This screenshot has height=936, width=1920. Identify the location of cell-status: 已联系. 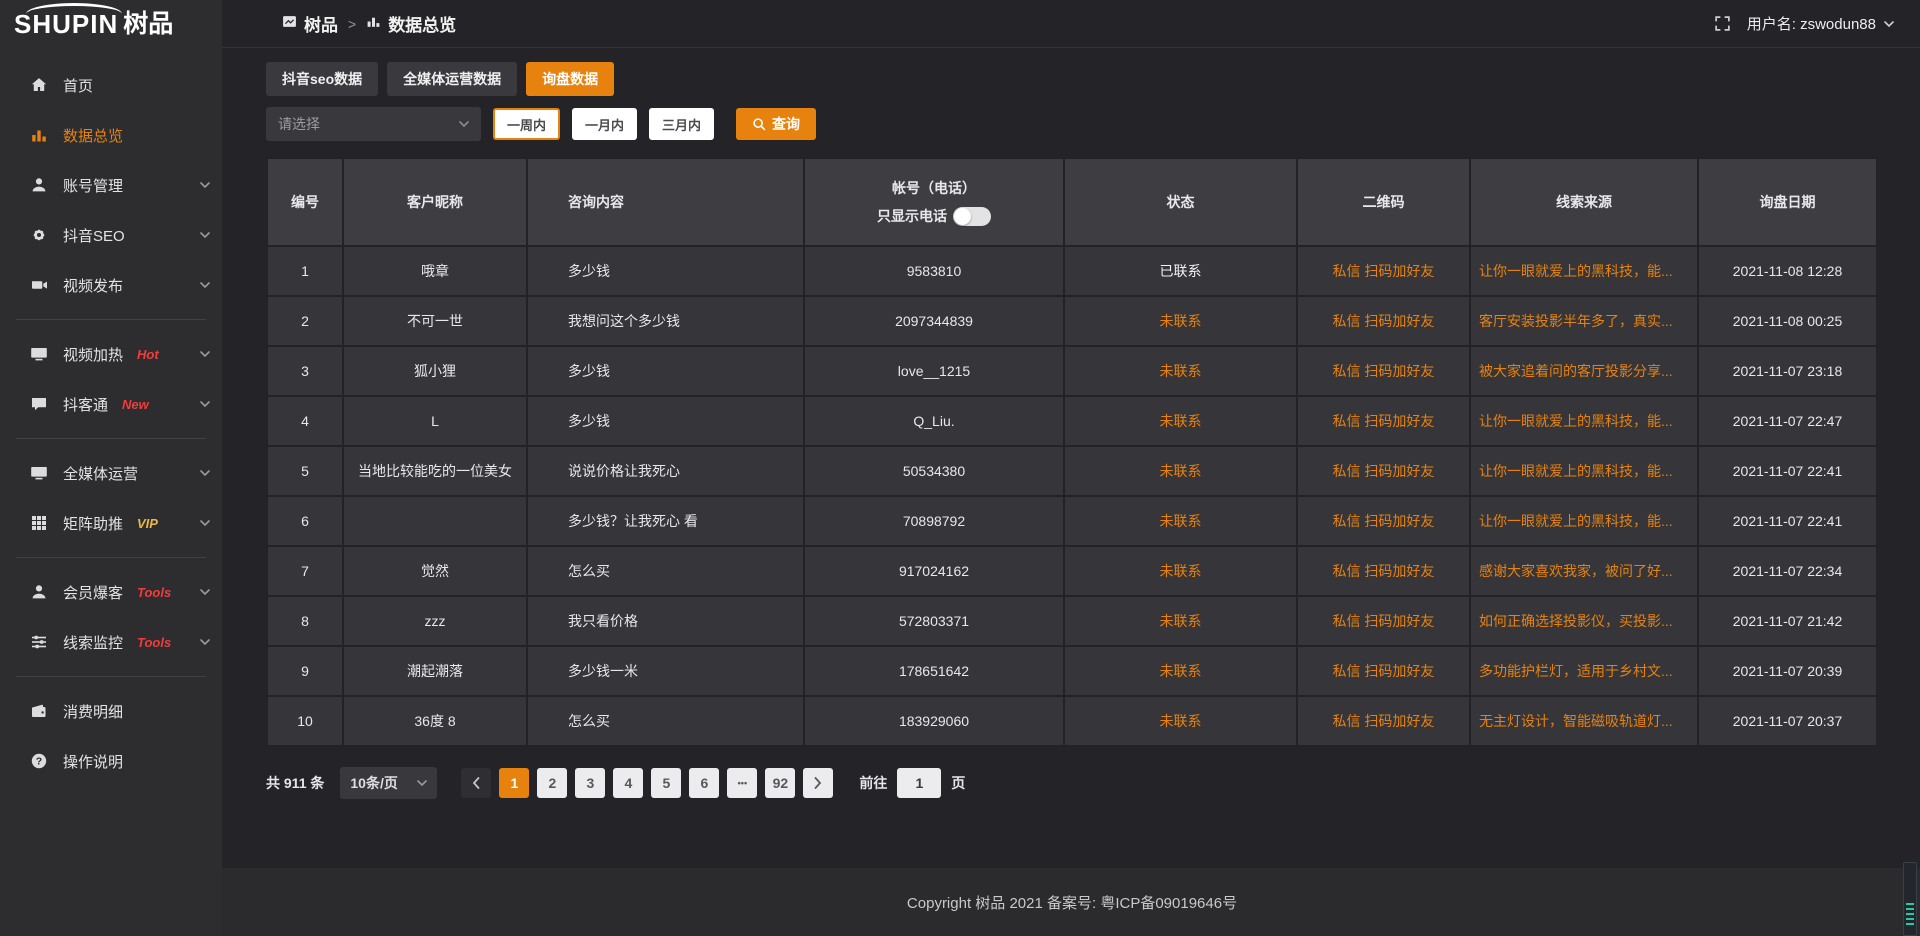
(1180, 271).